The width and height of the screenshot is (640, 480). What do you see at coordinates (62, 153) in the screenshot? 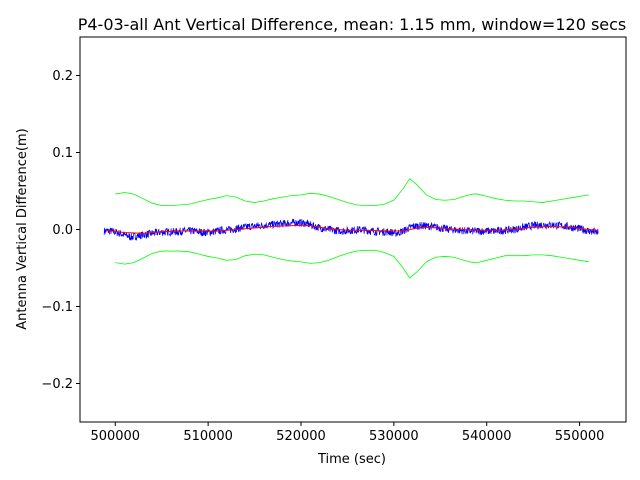
I see `y-tick-label: 0.1` at bounding box center [62, 153].